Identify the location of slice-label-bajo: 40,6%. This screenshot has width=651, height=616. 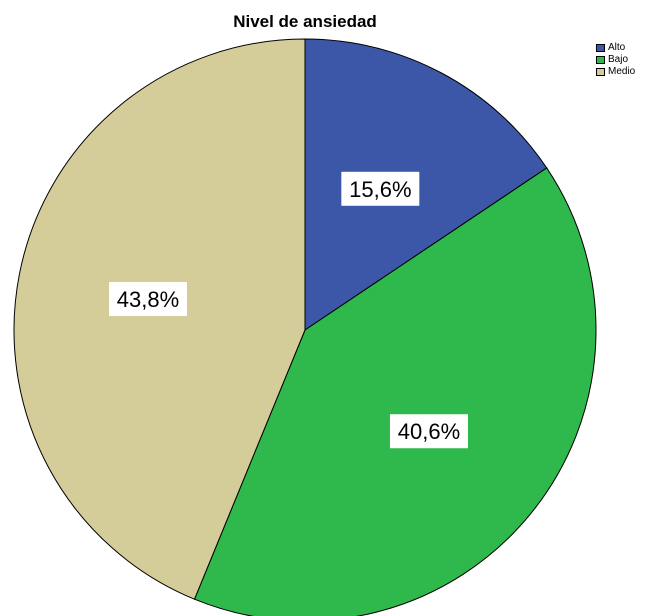
(428, 431).